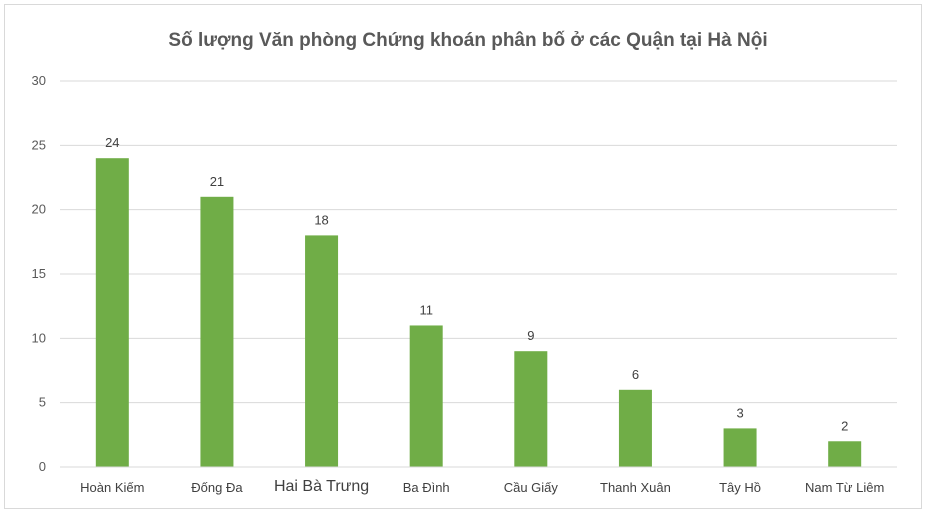  What do you see at coordinates (844, 425) in the screenshot?
I see `data-label: 2` at bounding box center [844, 425].